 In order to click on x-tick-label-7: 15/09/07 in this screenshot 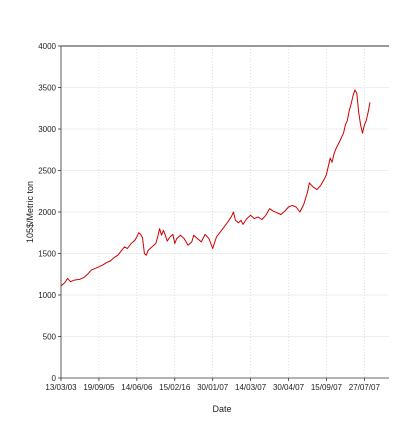, I will do `click(327, 387)`.